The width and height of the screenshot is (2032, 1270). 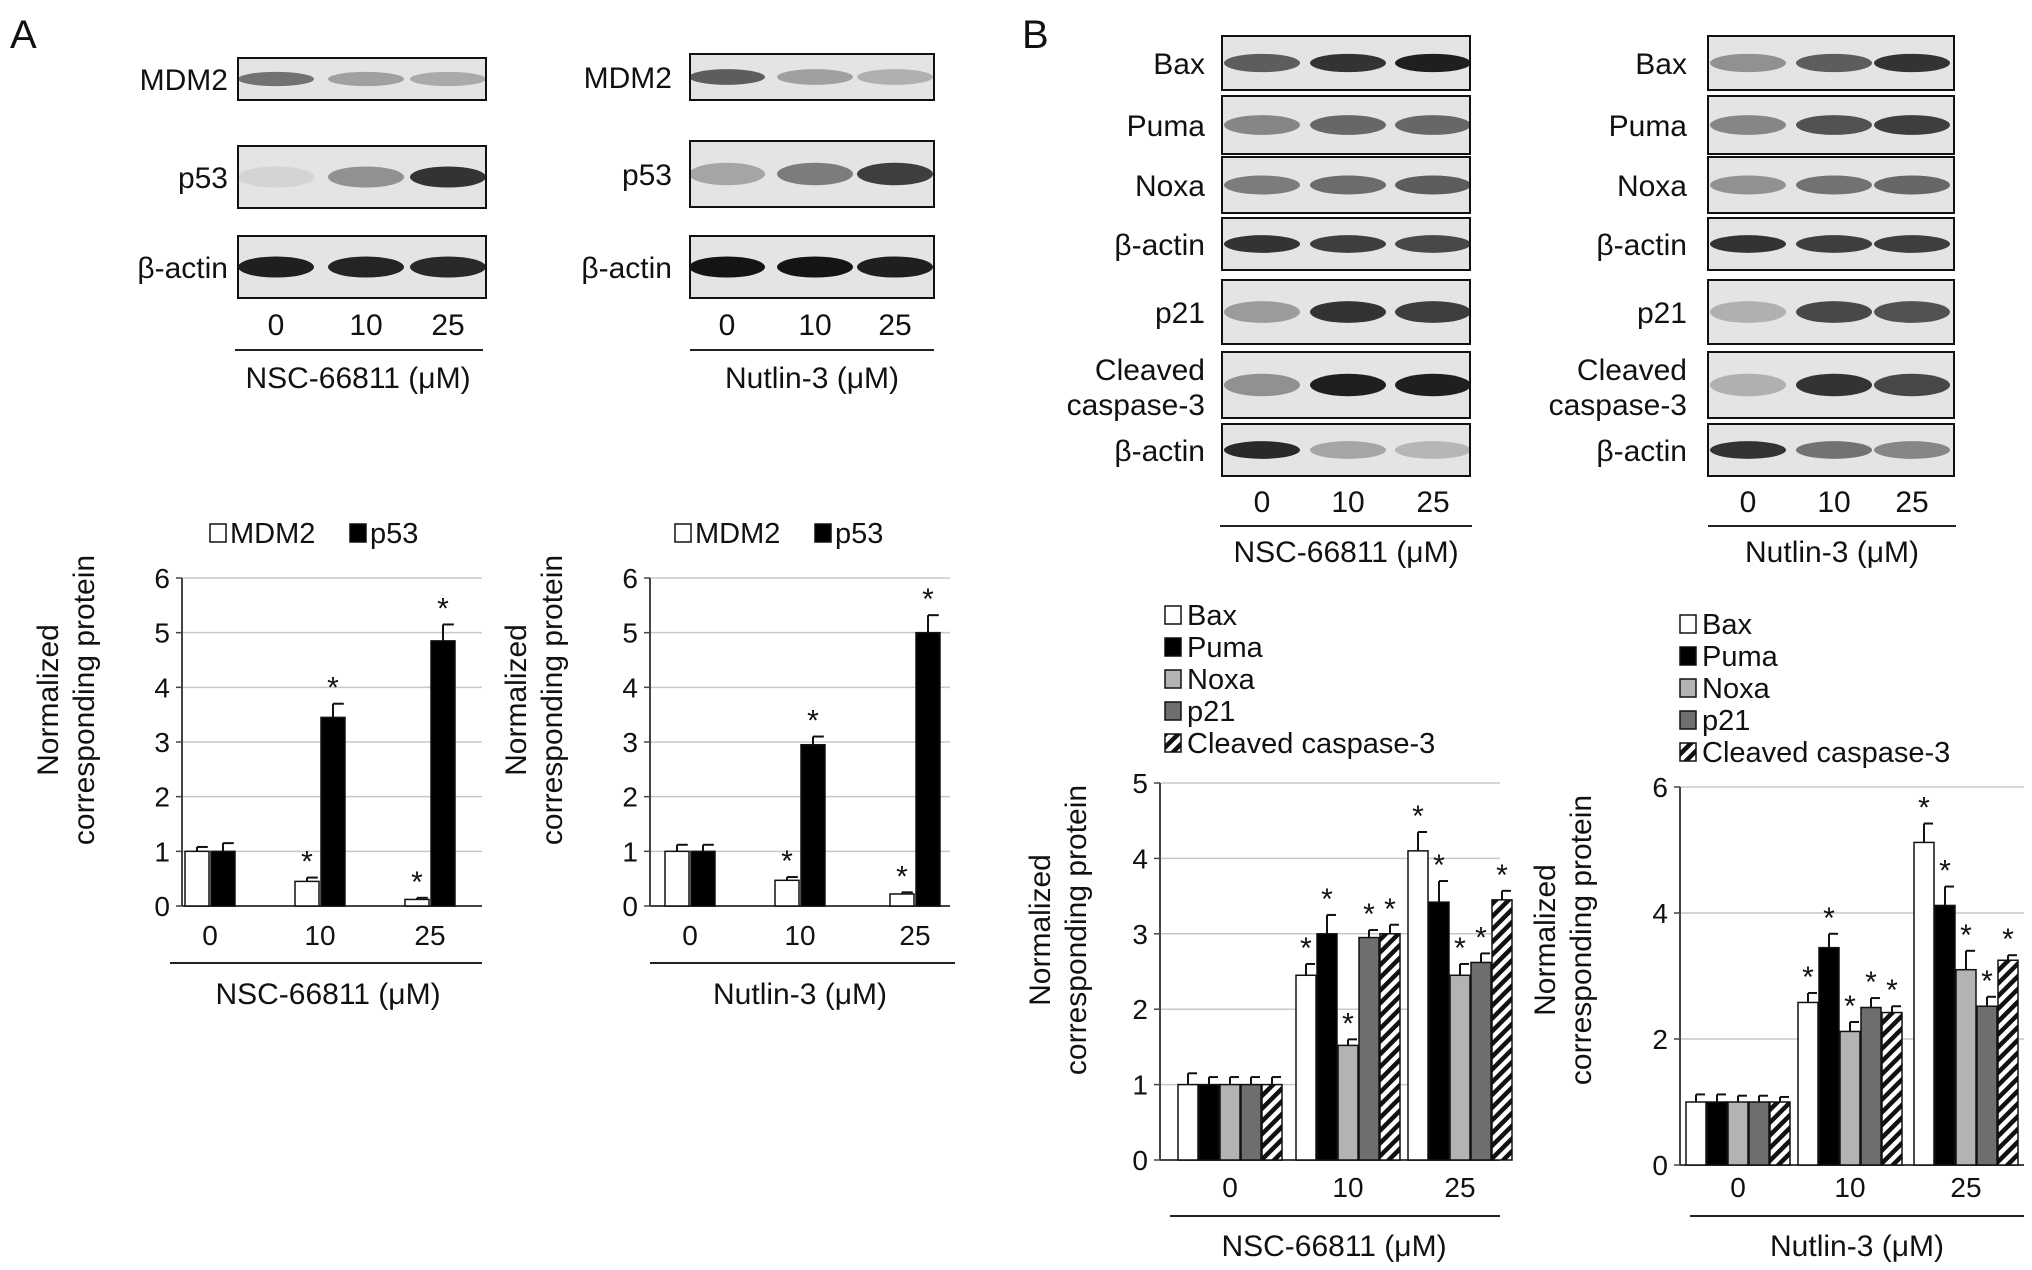 I want to click on y-tick-label: 4, so click(x=1660, y=913).